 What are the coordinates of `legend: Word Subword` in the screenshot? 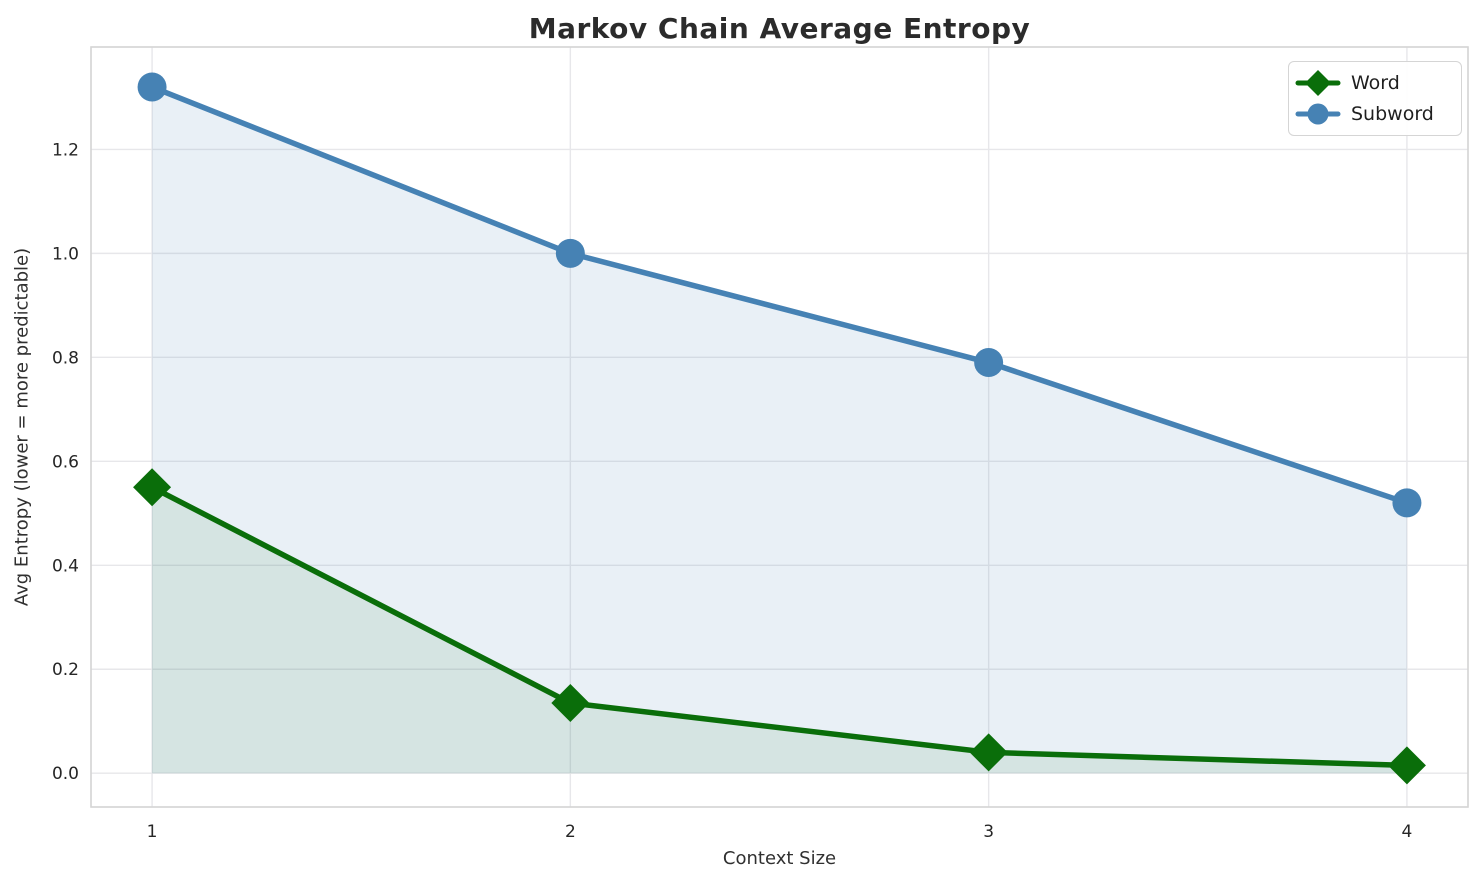 It's located at (1375, 98).